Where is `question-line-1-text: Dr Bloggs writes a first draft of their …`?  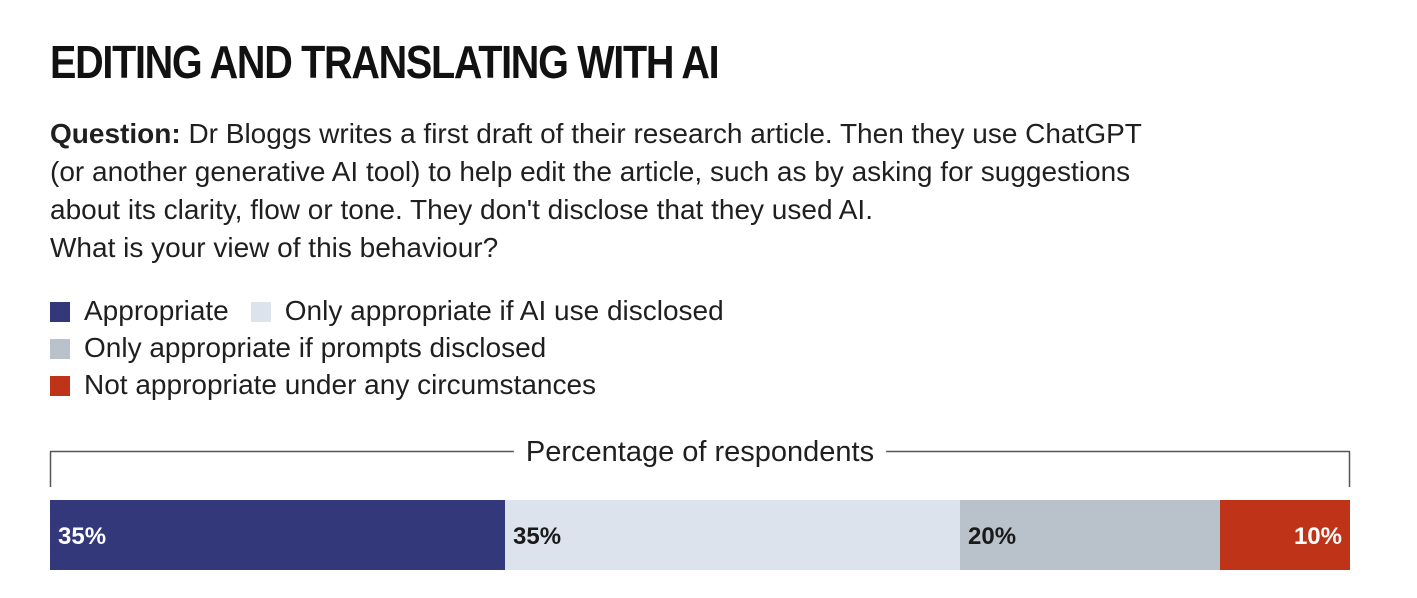
question-line-1-text: Dr Bloggs writes a first draft of their … is located at coordinates (665, 133).